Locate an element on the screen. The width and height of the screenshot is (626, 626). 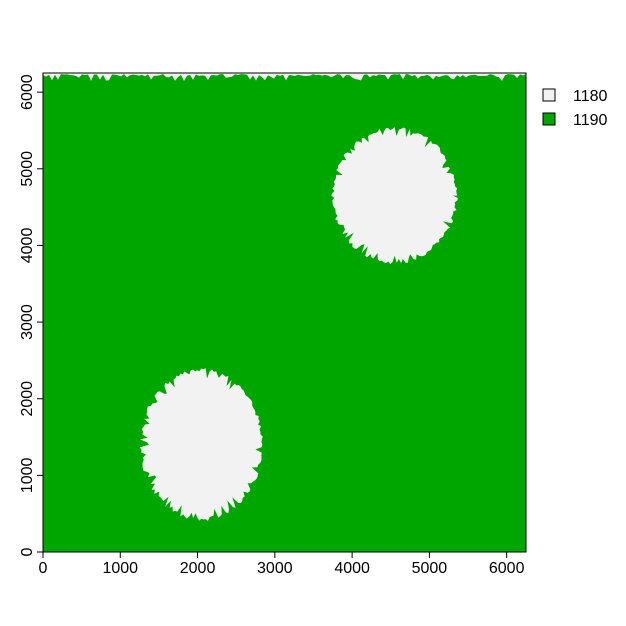
legend: 1180 1190 is located at coordinates (575, 108).